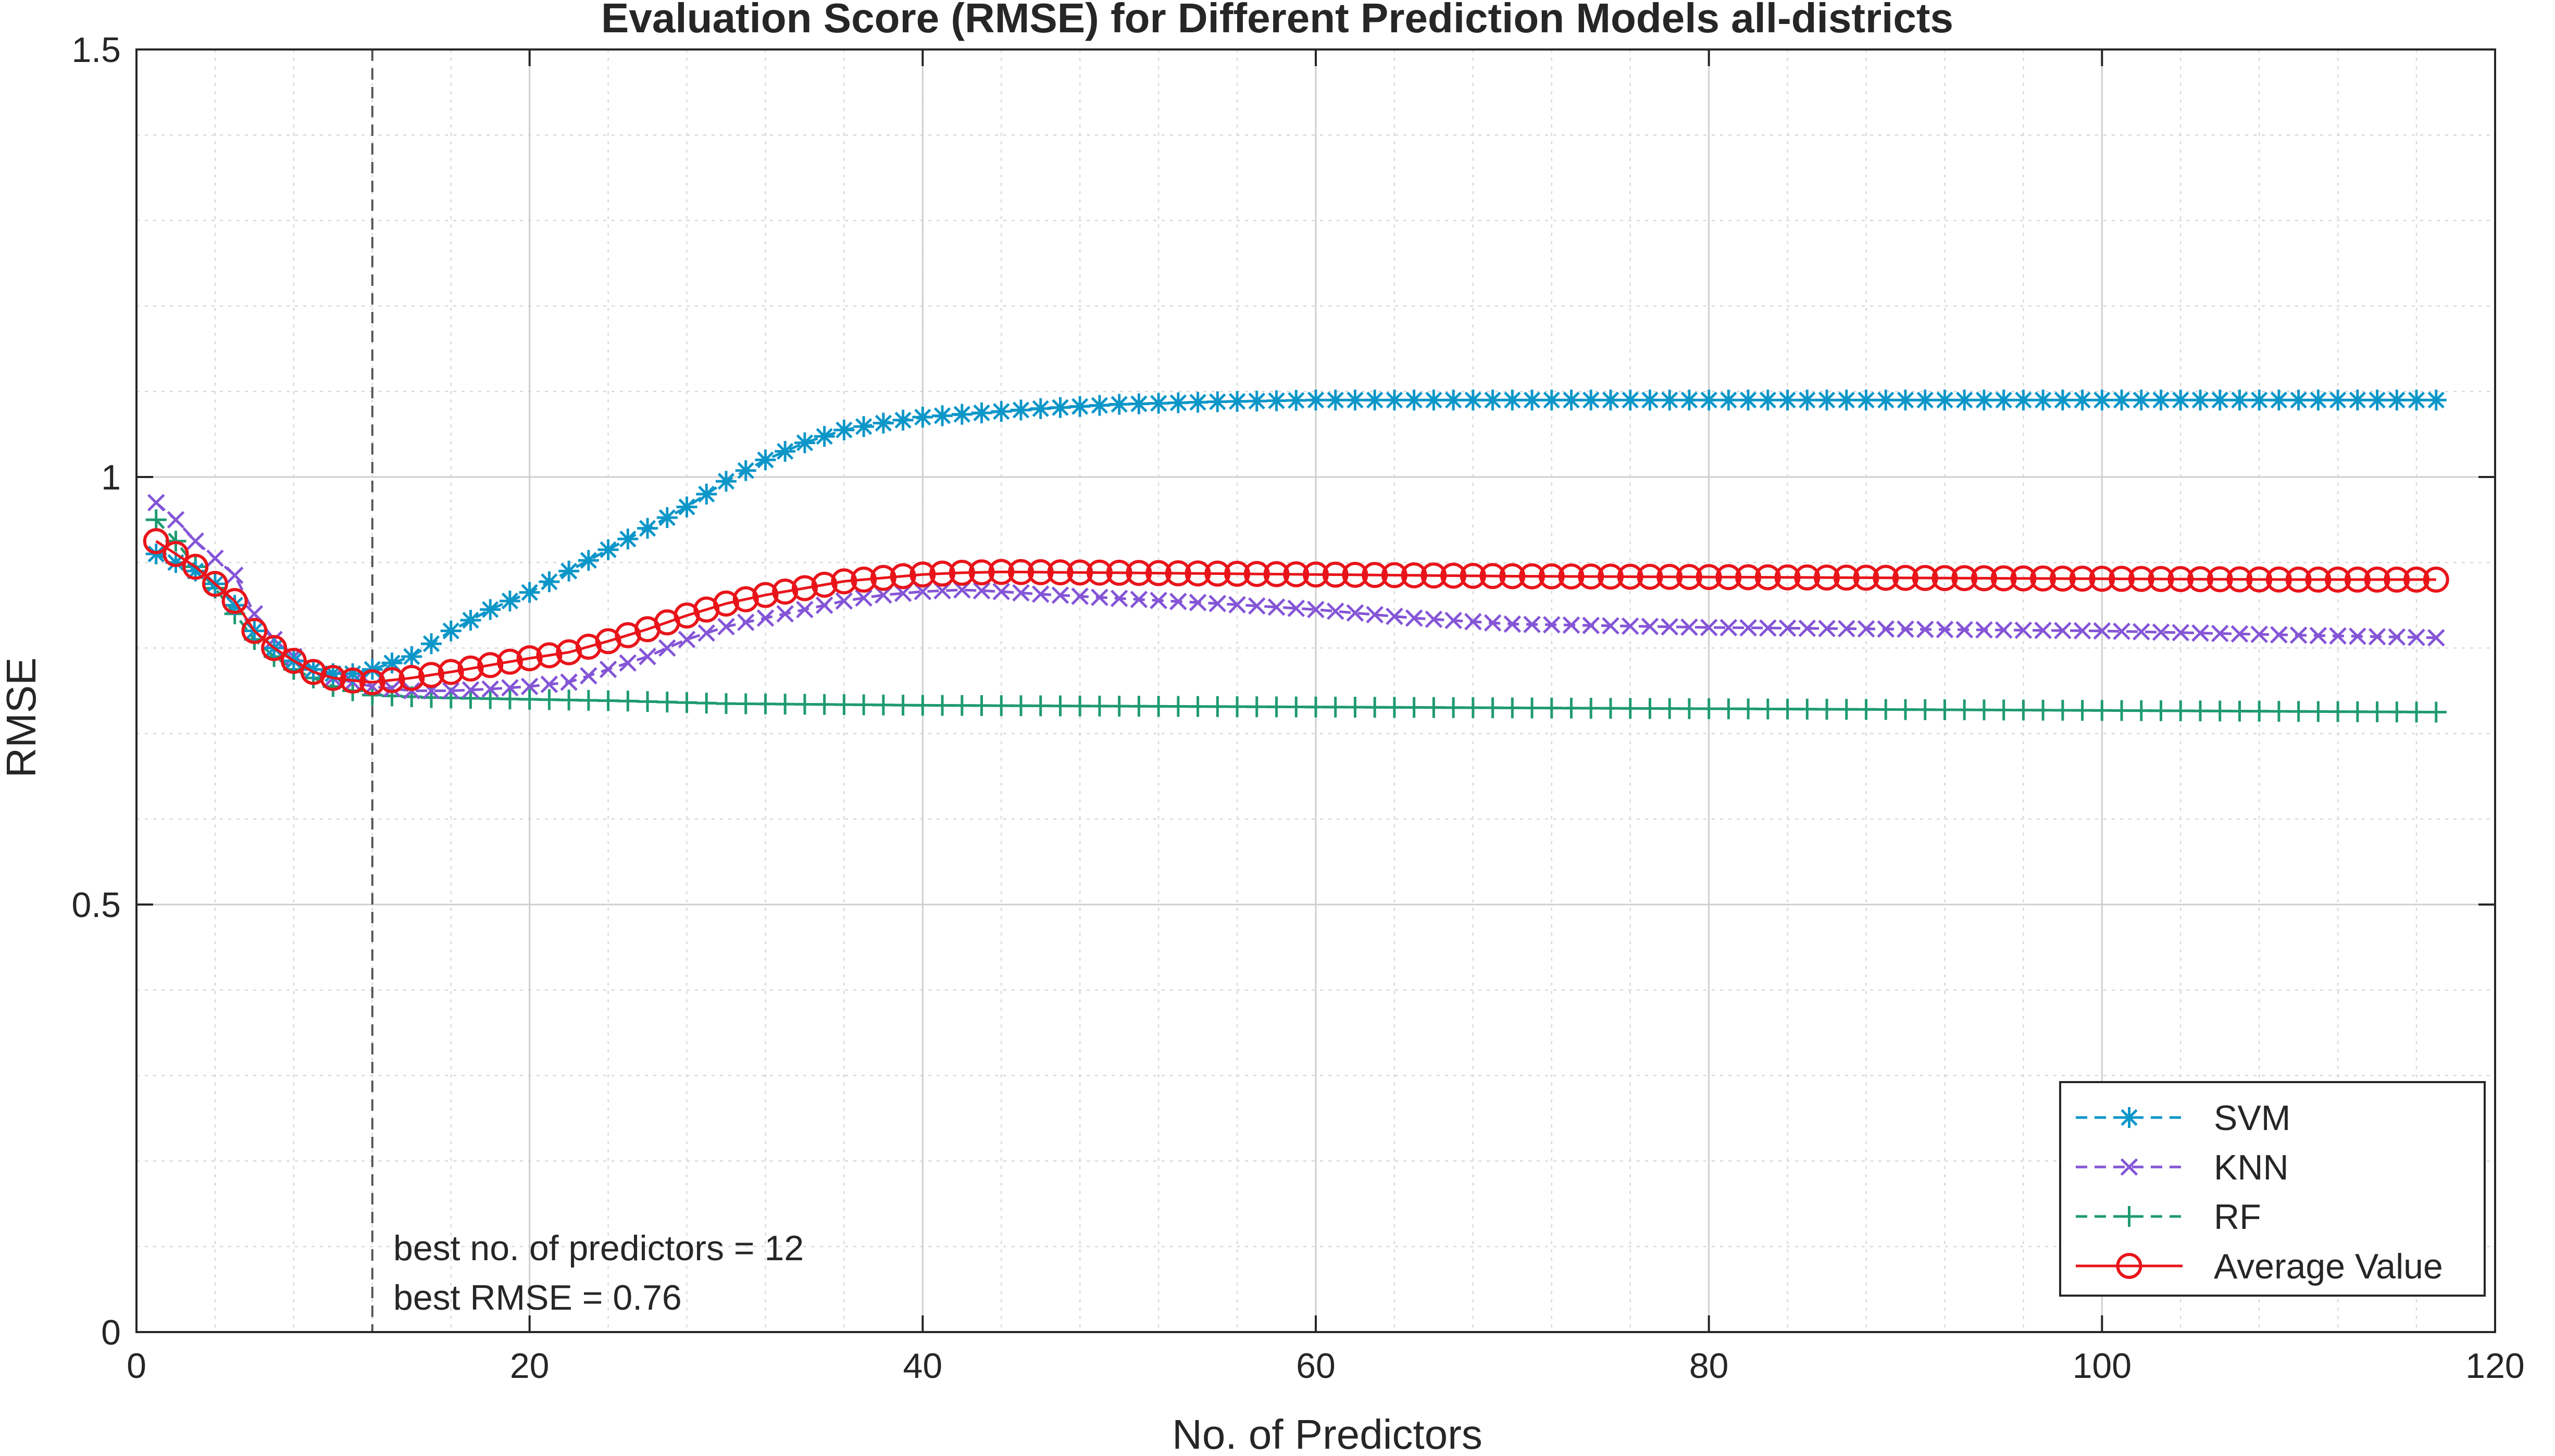 The image size is (2555, 1456). I want to click on y-axis-label: RMSE, so click(22, 717).